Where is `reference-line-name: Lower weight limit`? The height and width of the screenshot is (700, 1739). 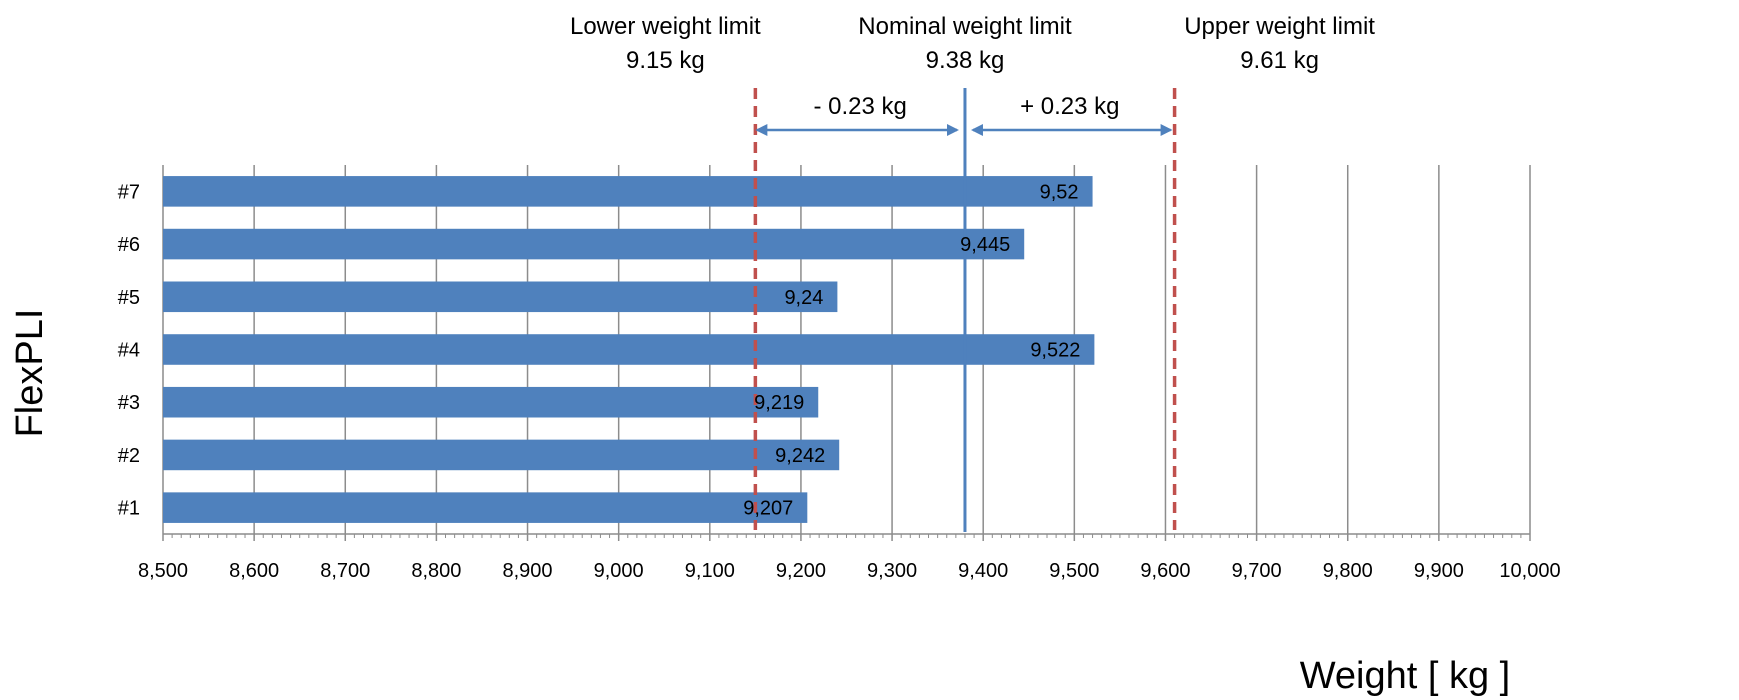 reference-line-name: Lower weight limit is located at coordinates (665, 26).